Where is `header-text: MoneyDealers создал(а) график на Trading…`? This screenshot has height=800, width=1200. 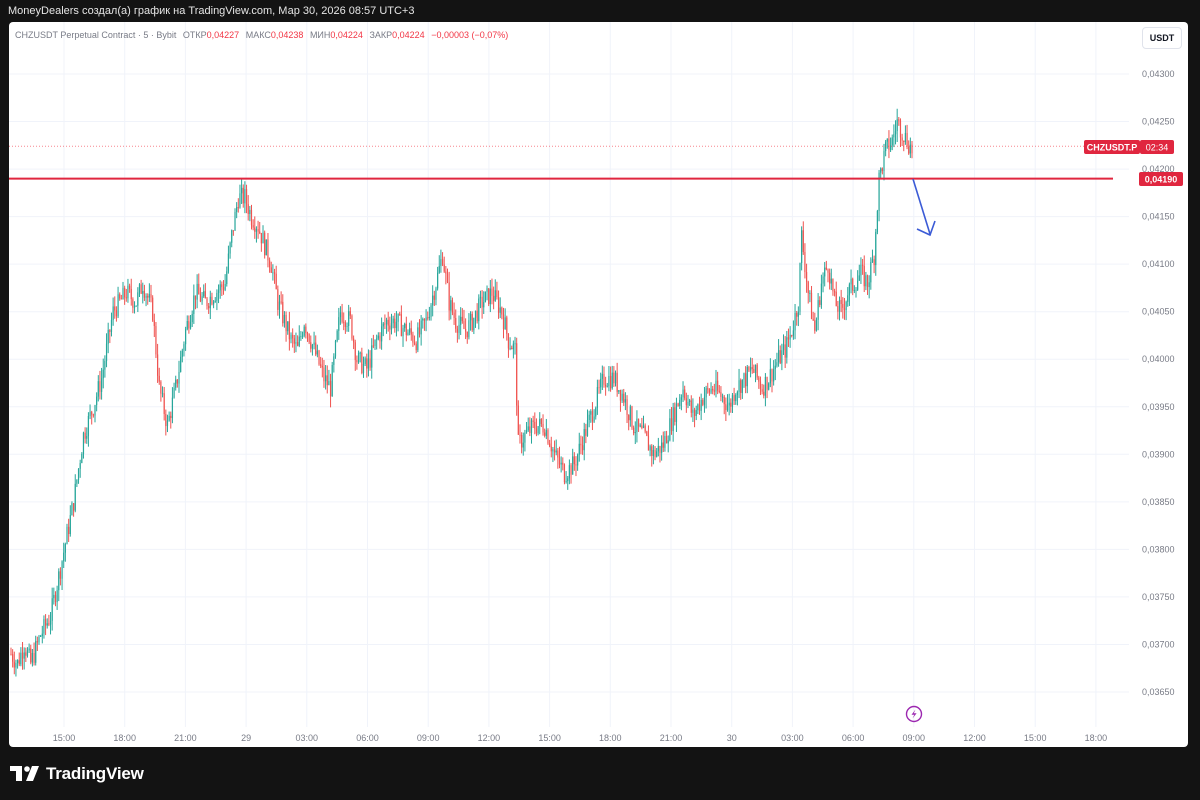 header-text: MoneyDealers создал(а) график на Trading… is located at coordinates (211, 11).